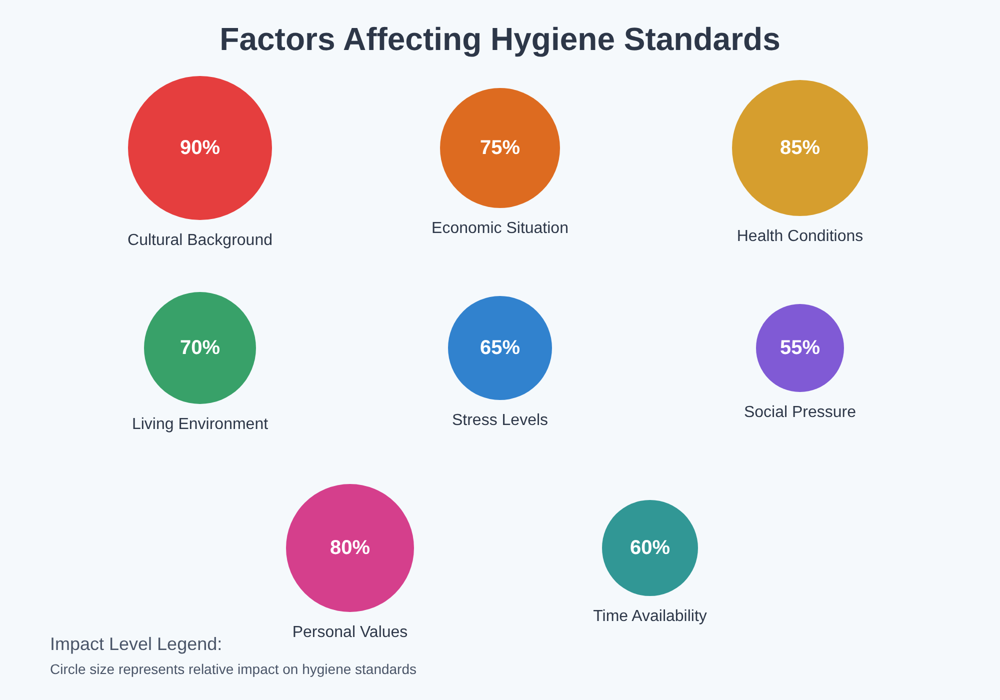  Describe the element at coordinates (200, 348) in the screenshot. I see `data-label: 70%` at that location.